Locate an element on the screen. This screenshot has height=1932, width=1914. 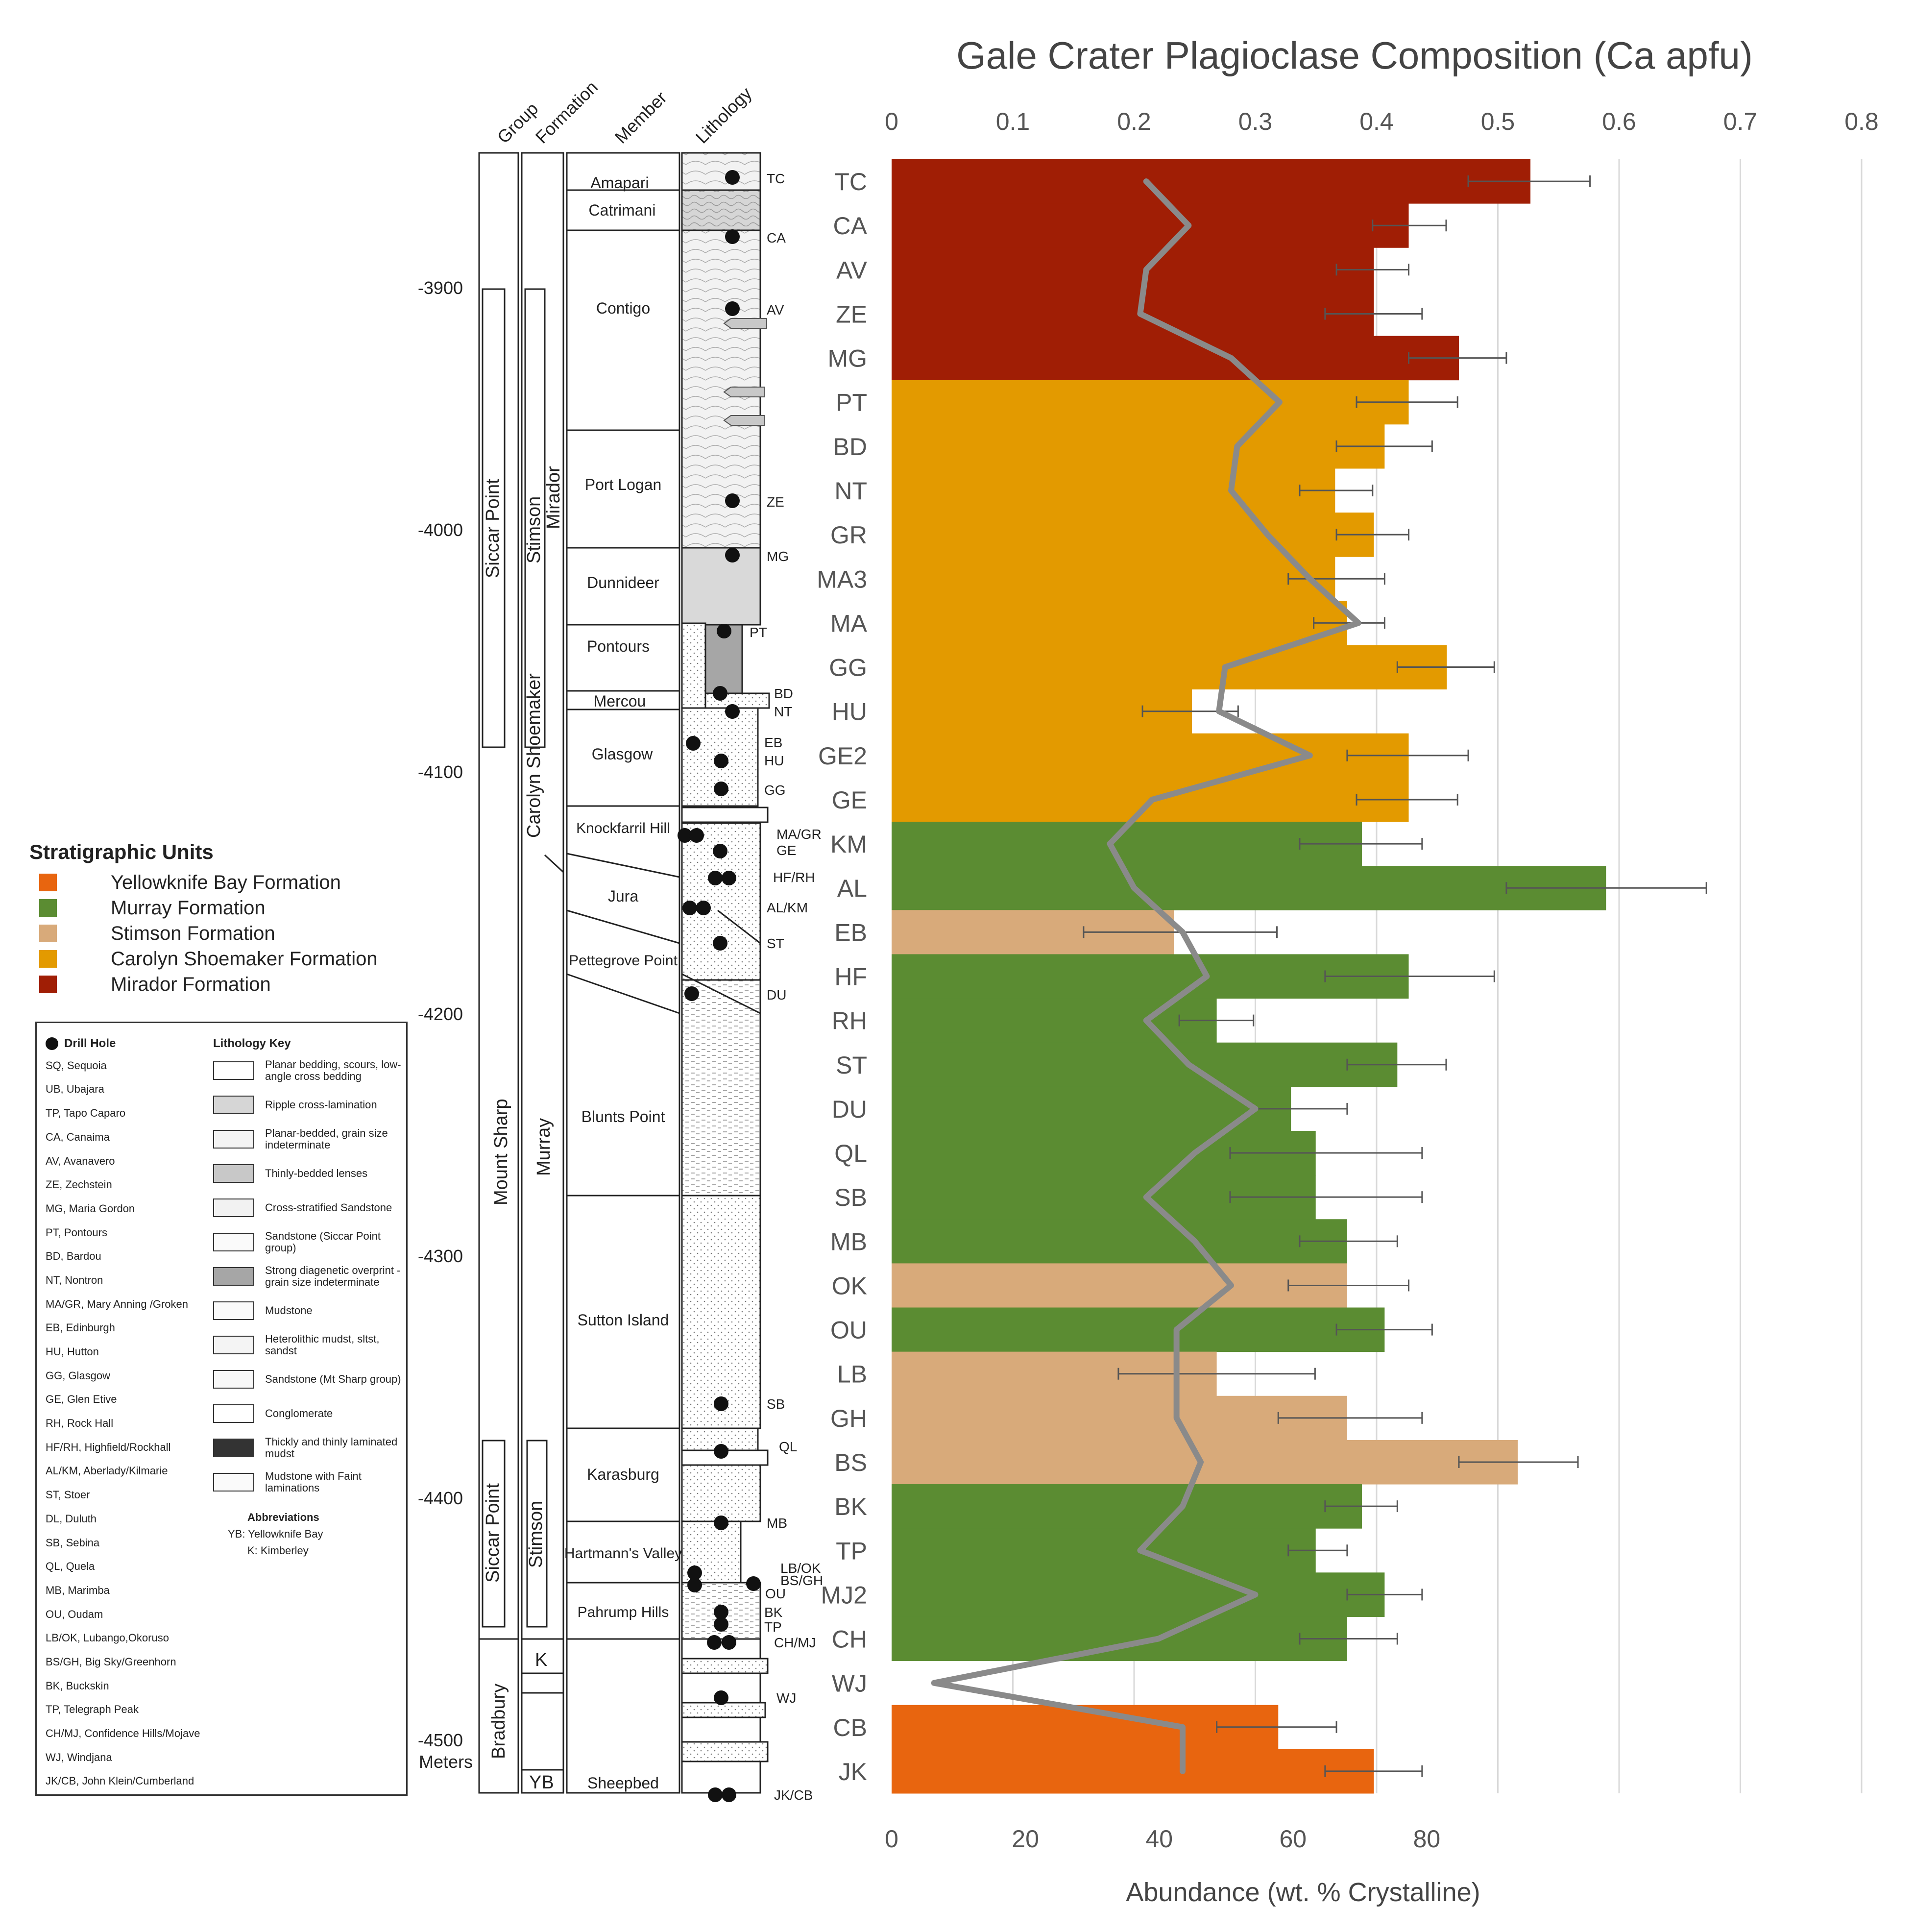
error-bar-ca is located at coordinates (1409, 226).